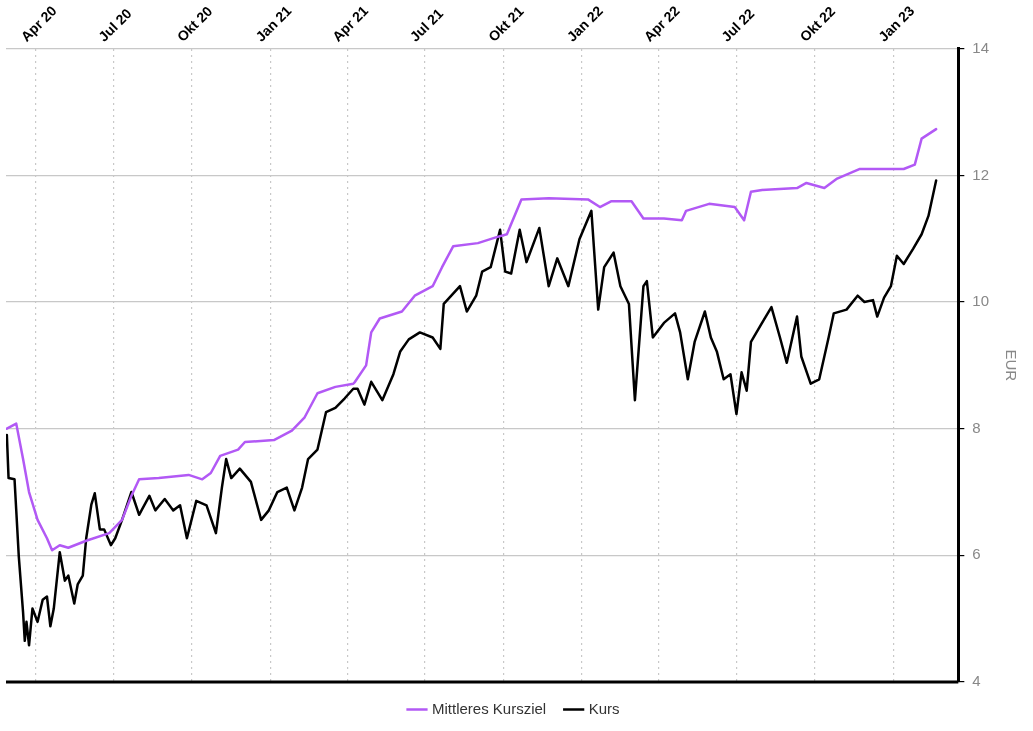  Describe the element at coordinates (738, 25) in the screenshot. I see `x-tick-label: Jul 22` at that location.